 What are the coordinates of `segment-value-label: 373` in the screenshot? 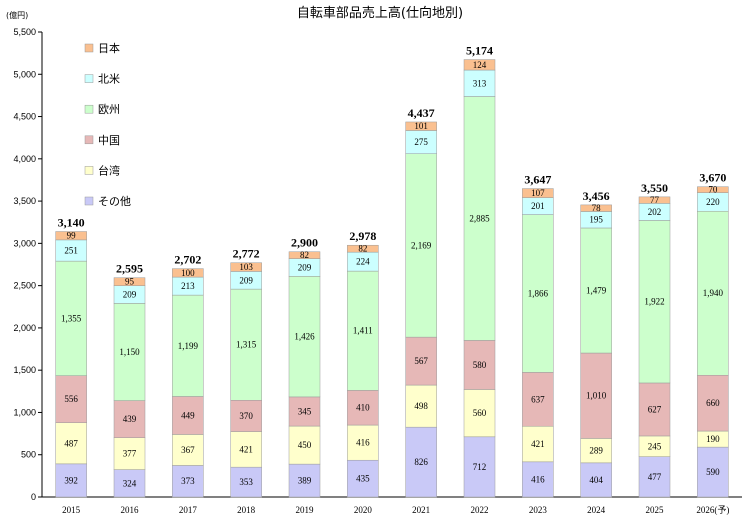 It's located at (188, 481).